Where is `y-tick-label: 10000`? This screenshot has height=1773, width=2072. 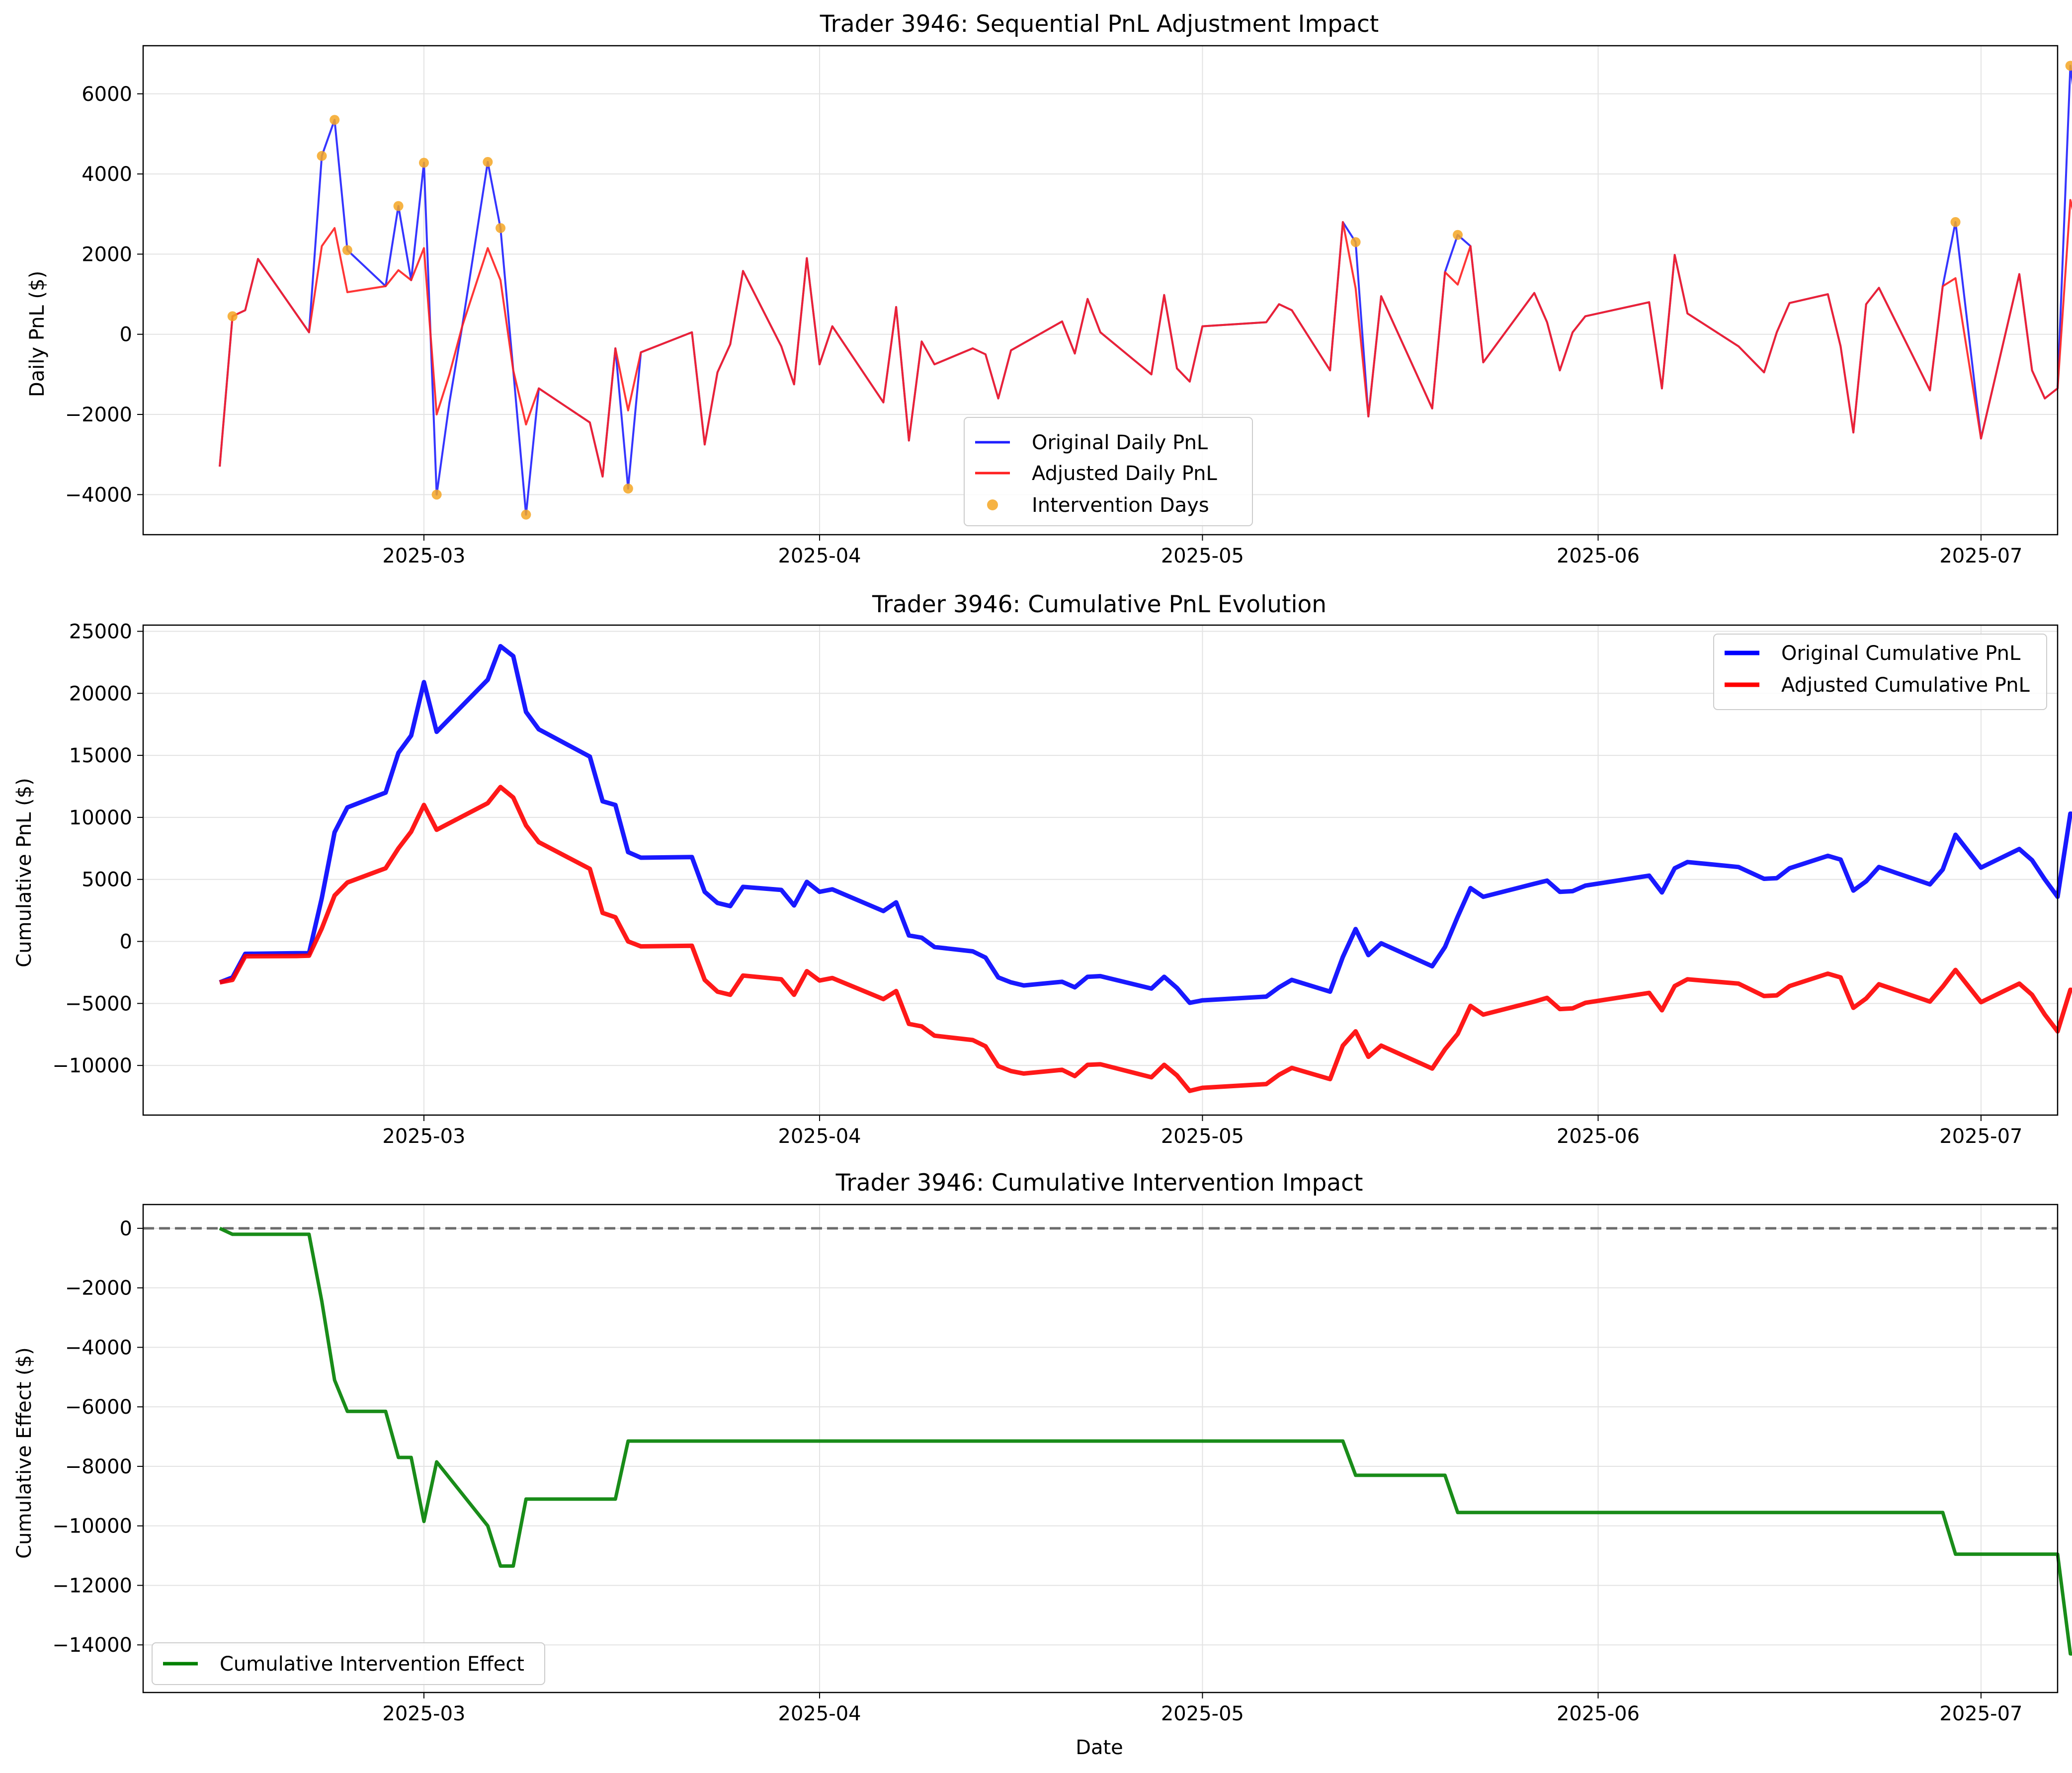 y-tick-label: 10000 is located at coordinates (100, 817).